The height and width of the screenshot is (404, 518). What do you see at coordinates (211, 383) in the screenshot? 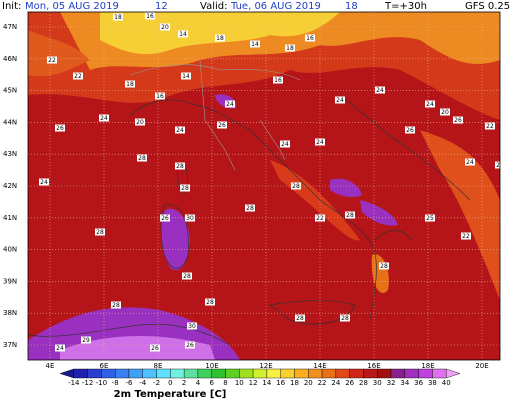
I see `colorbar-tick-label: 6` at bounding box center [211, 383].